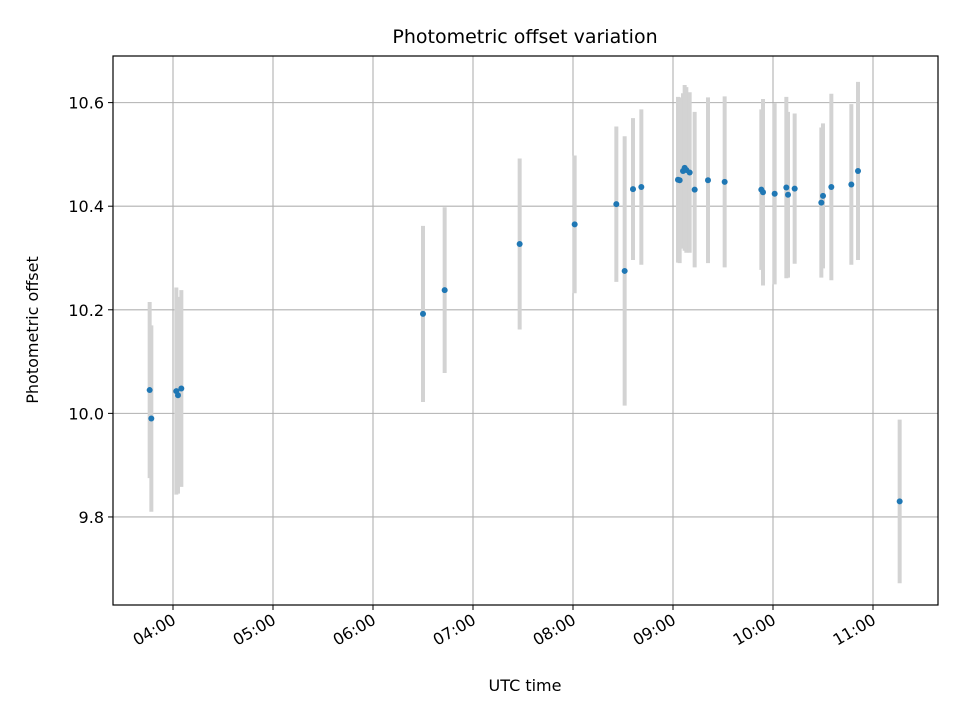 This screenshot has height=720, width=960. What do you see at coordinates (86, 103) in the screenshot?
I see `y-tick-label: 10.6` at bounding box center [86, 103].